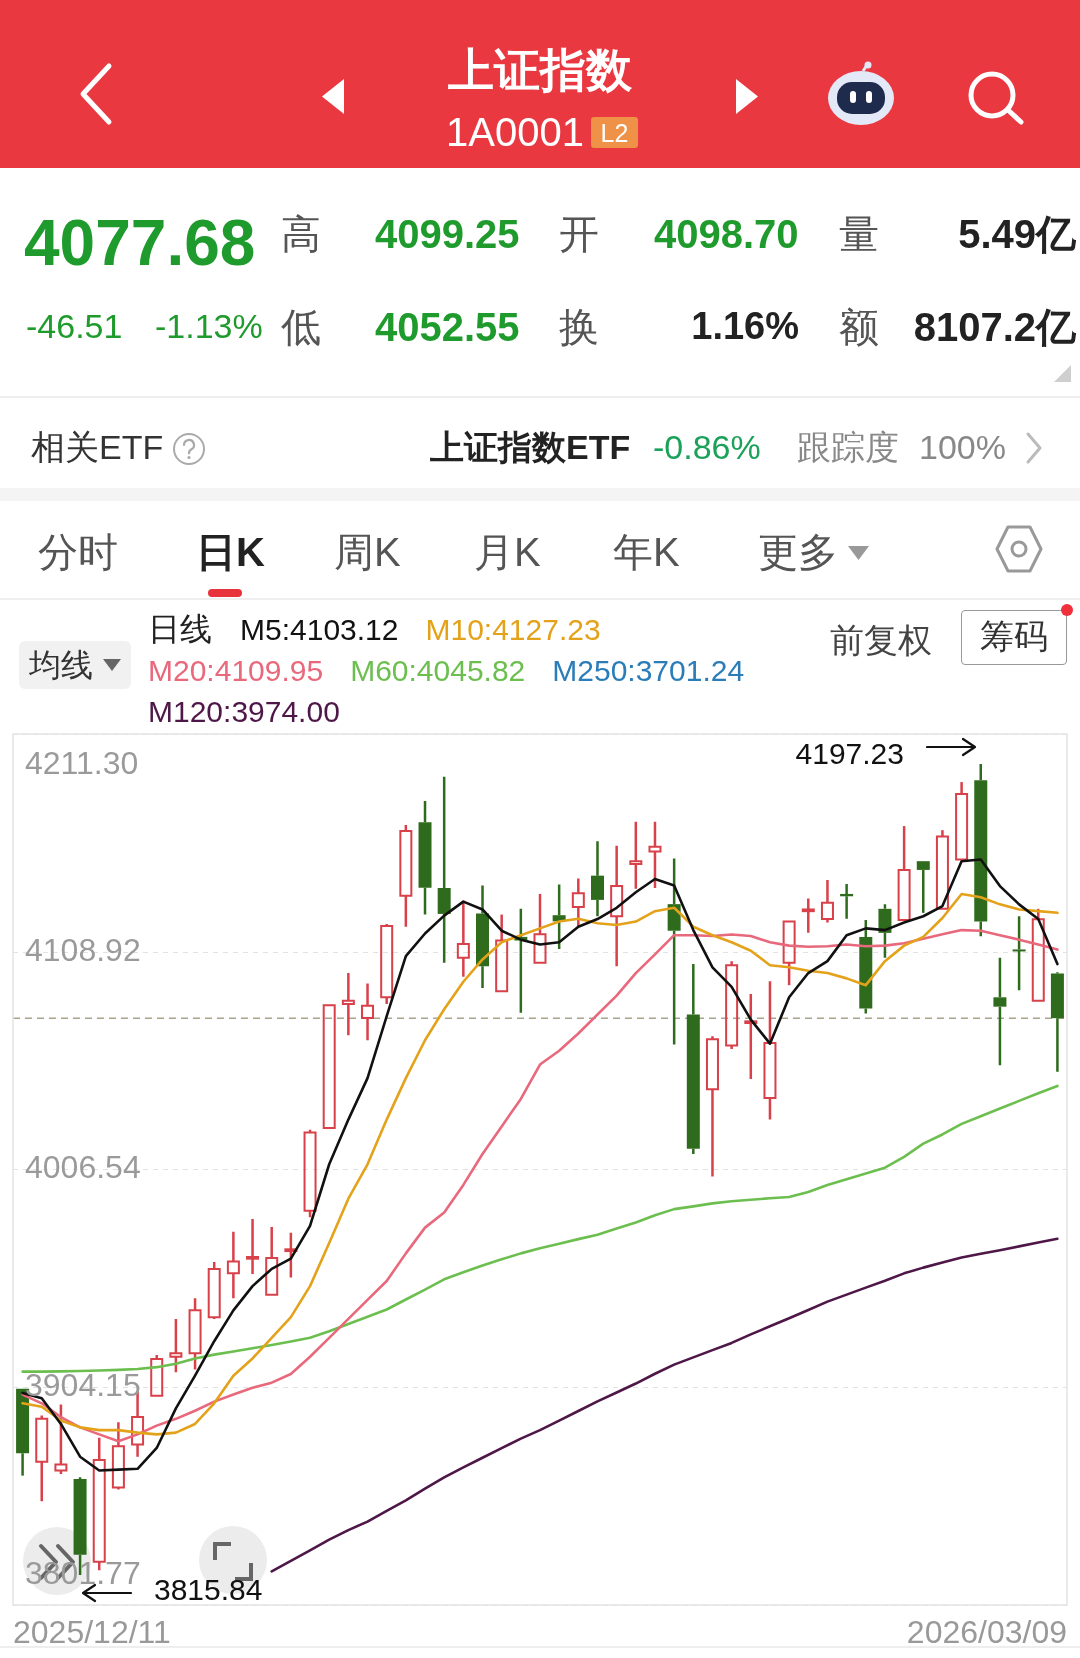 The height and width of the screenshot is (1658, 1080). I want to click on y-tick-label: 4211.30, so click(82, 762).